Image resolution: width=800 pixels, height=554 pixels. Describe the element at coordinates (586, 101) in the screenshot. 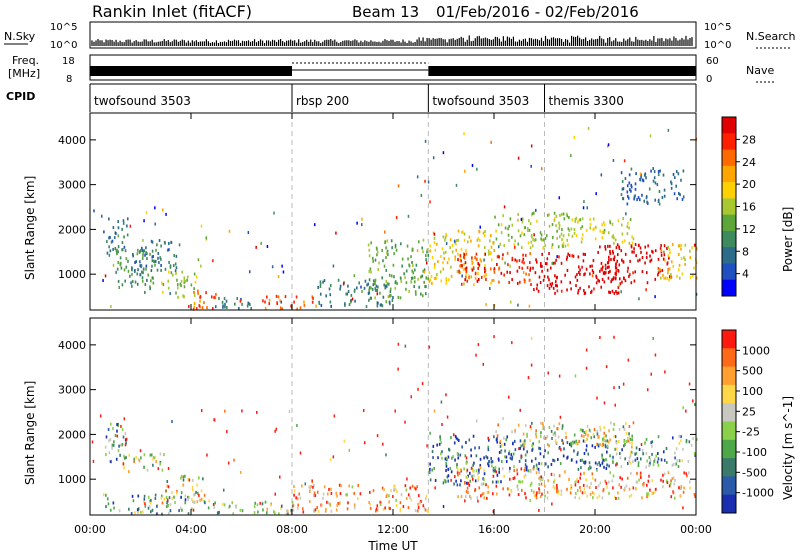

I see `cpid-segment-label: themis 3300` at that location.